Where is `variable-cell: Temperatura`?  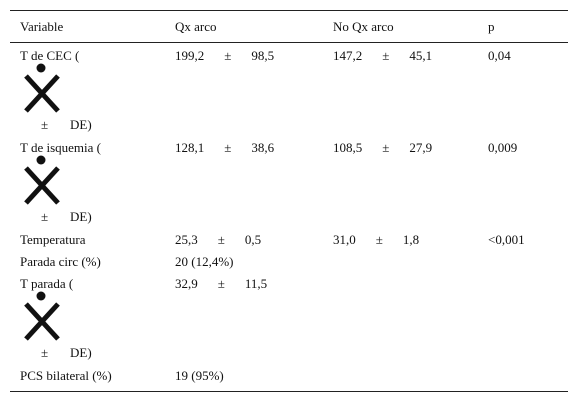 variable-cell: Temperatura is located at coordinates (53, 239).